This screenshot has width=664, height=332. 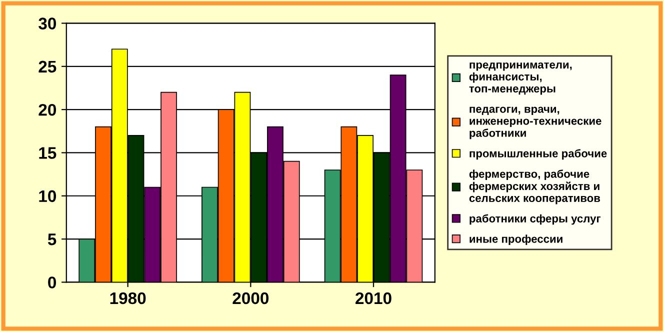 What do you see at coordinates (374, 298) in the screenshot?
I see `x-tick-label: 2010` at bounding box center [374, 298].